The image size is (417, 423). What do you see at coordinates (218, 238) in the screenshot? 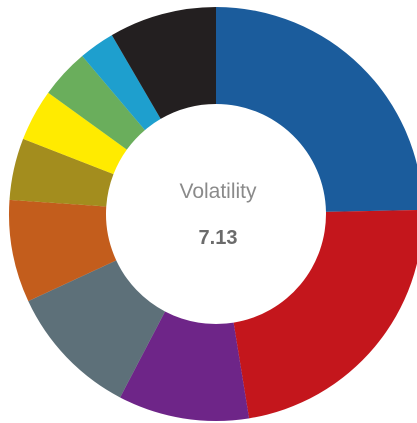
I see `center-value: 7.13` at bounding box center [218, 238].